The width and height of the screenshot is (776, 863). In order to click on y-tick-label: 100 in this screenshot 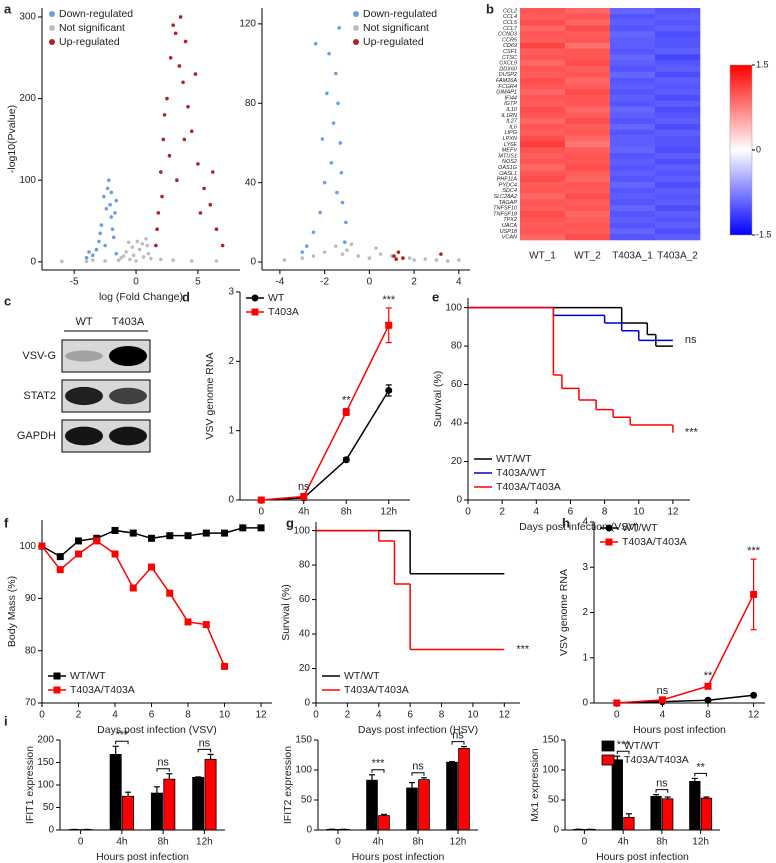, I will do `click(45, 785)`.